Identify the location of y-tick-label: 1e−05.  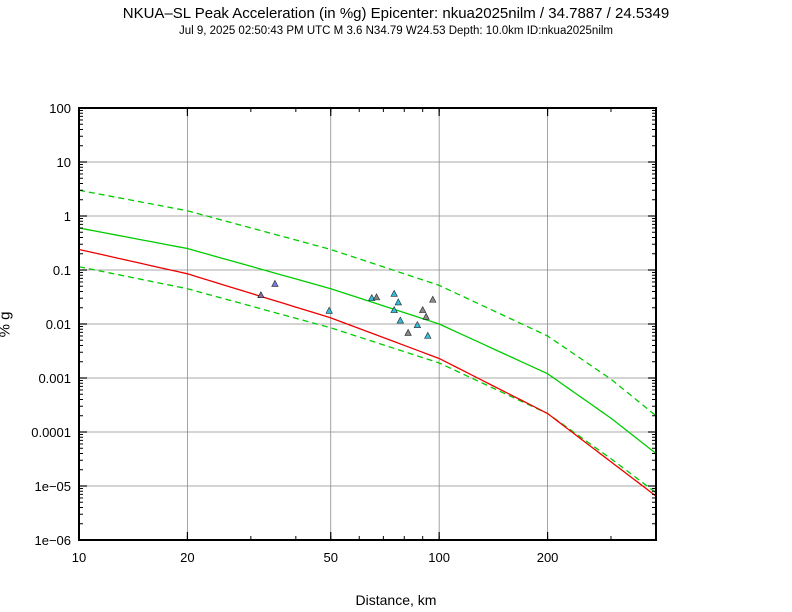
(52, 486).